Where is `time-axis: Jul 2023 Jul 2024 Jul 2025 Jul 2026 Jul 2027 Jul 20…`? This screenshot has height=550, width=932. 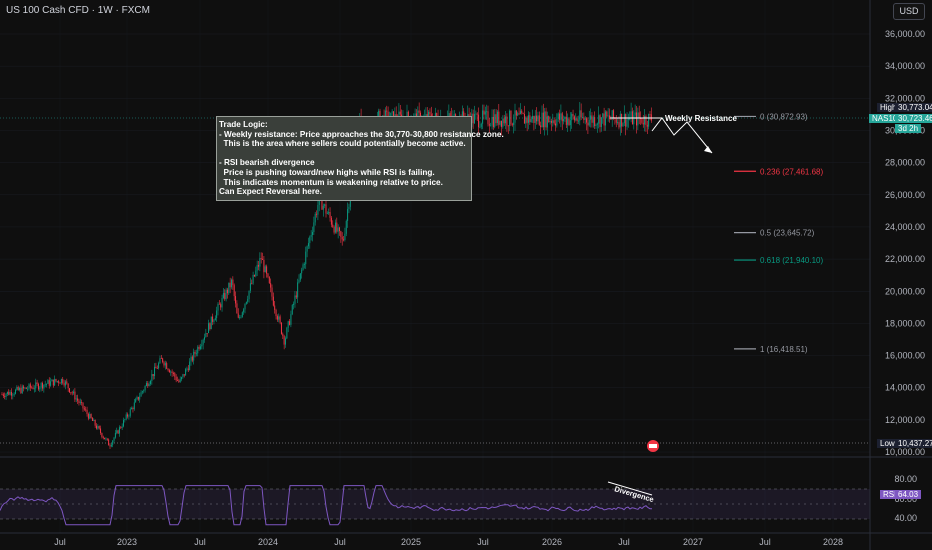
time-axis: Jul 2023 Jul 2024 Jul 2025 Jul 2026 Jul 2027 Jul 20… is located at coordinates (448, 542).